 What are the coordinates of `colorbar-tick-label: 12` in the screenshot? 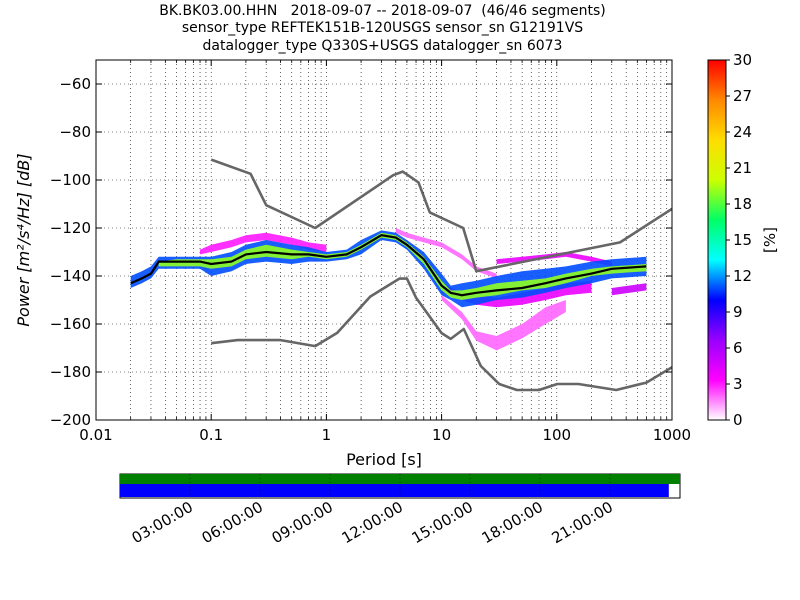 It's located at (742, 276).